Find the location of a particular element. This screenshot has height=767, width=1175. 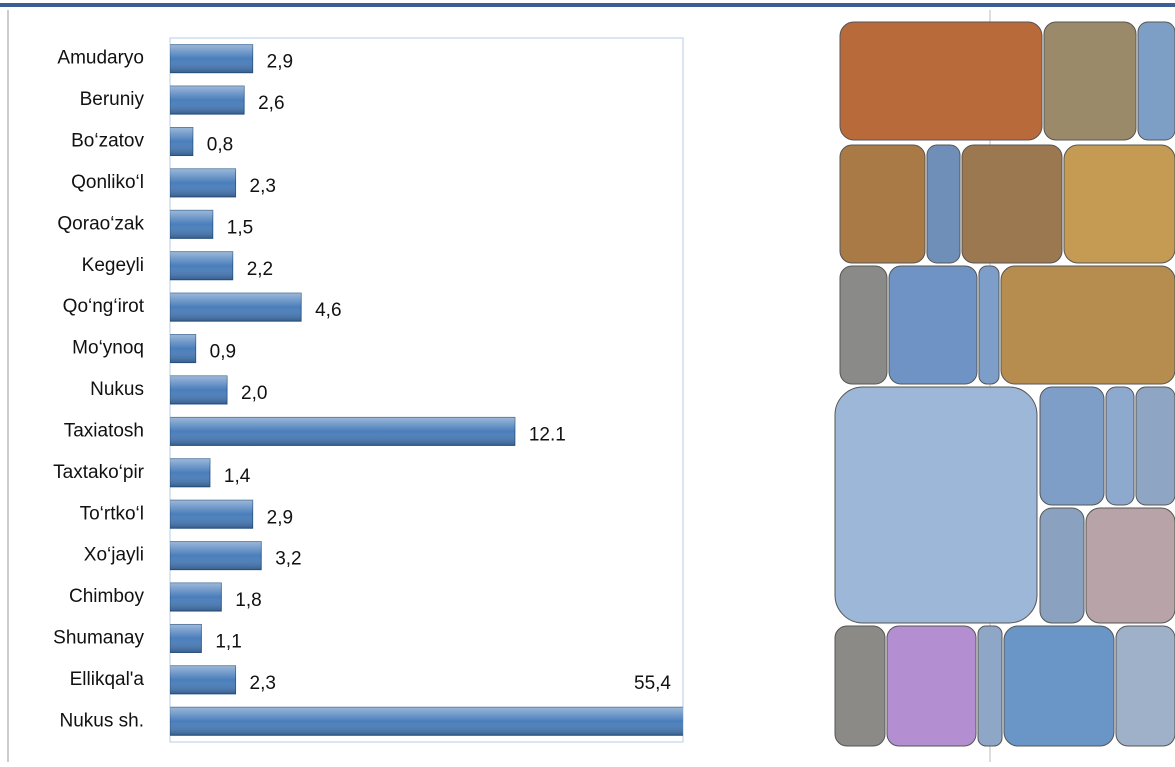

category-label: Shumanay is located at coordinates (98, 637).